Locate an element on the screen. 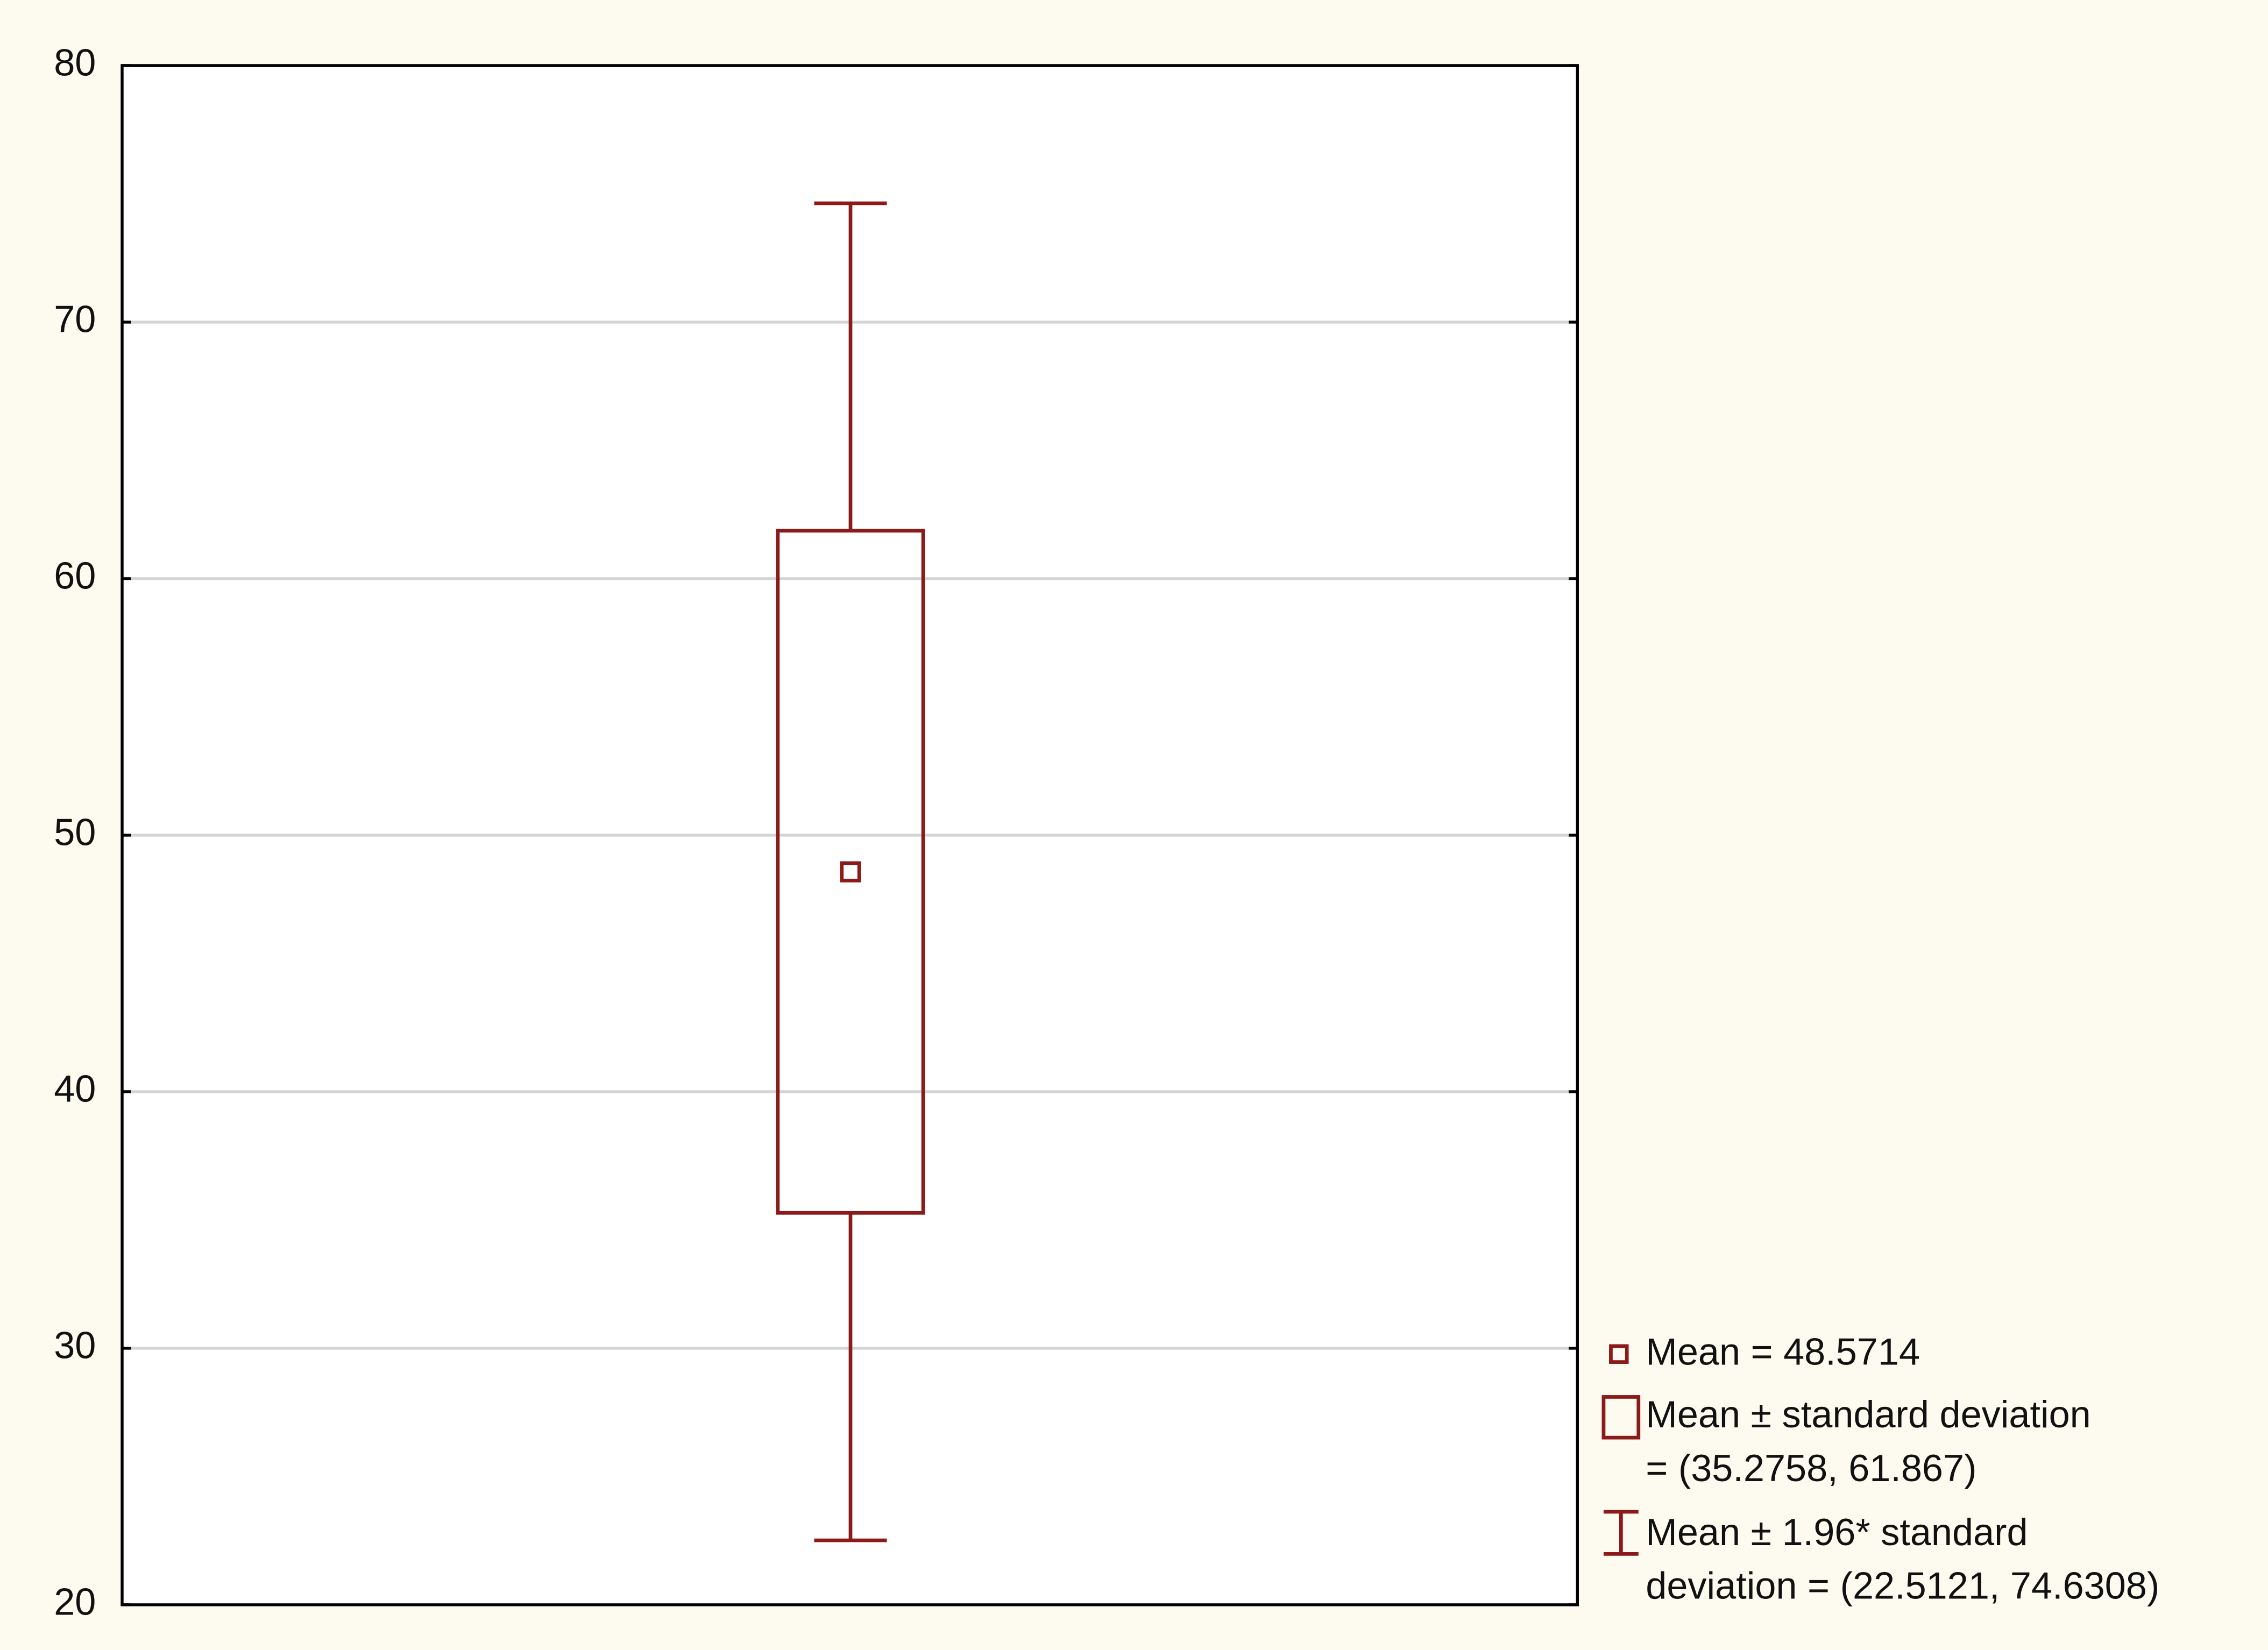 This screenshot has height=1650, width=2268. y-tick-label: 30 is located at coordinates (75, 1345).